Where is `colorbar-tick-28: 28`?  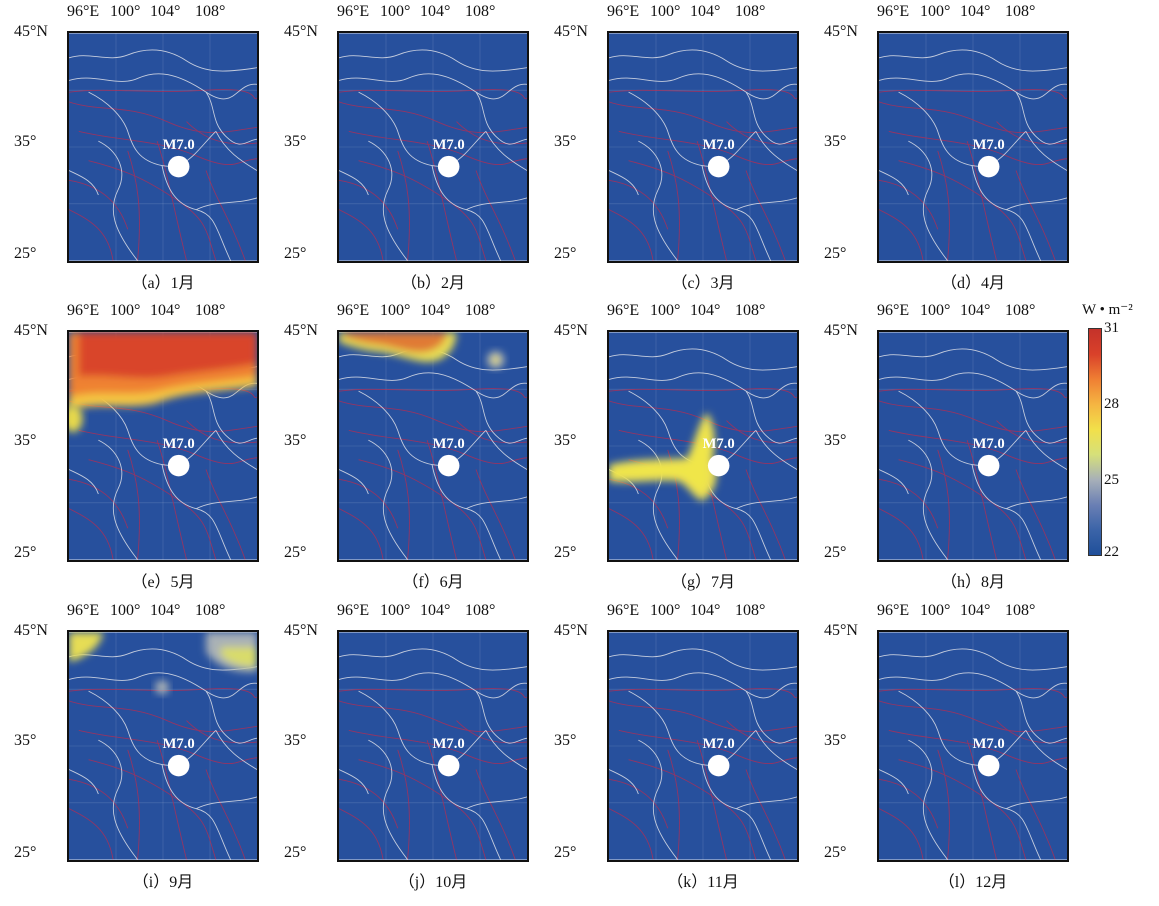
colorbar-tick-28: 28 is located at coordinates (1111, 404).